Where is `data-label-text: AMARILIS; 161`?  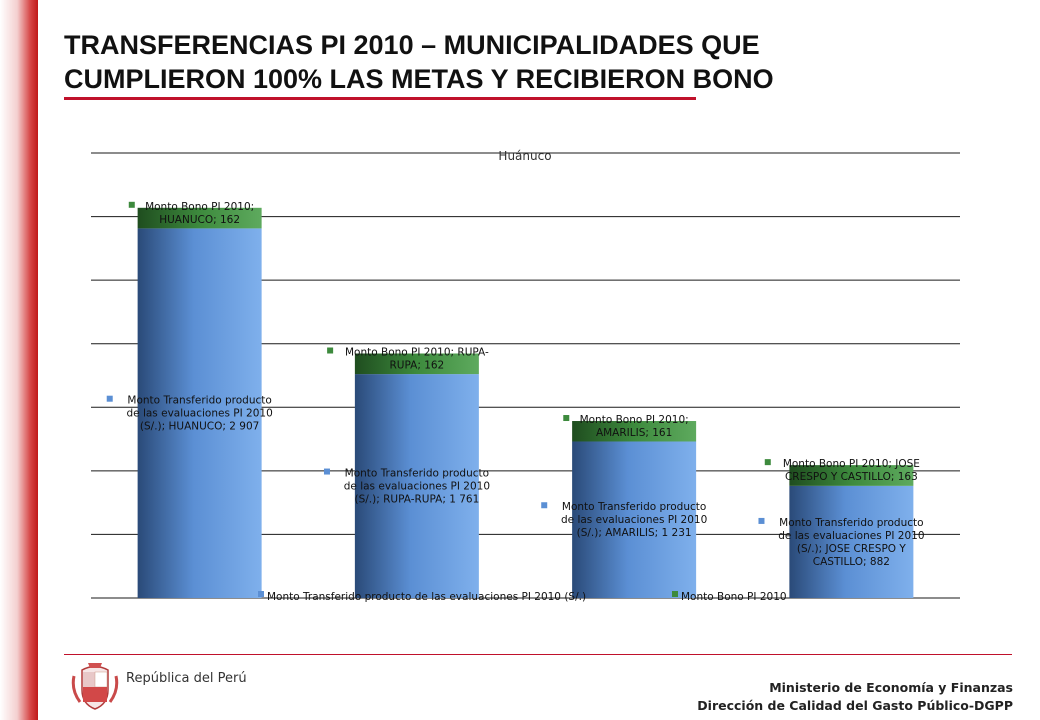
data-label-text: AMARILIS; 161 is located at coordinates (634, 433).